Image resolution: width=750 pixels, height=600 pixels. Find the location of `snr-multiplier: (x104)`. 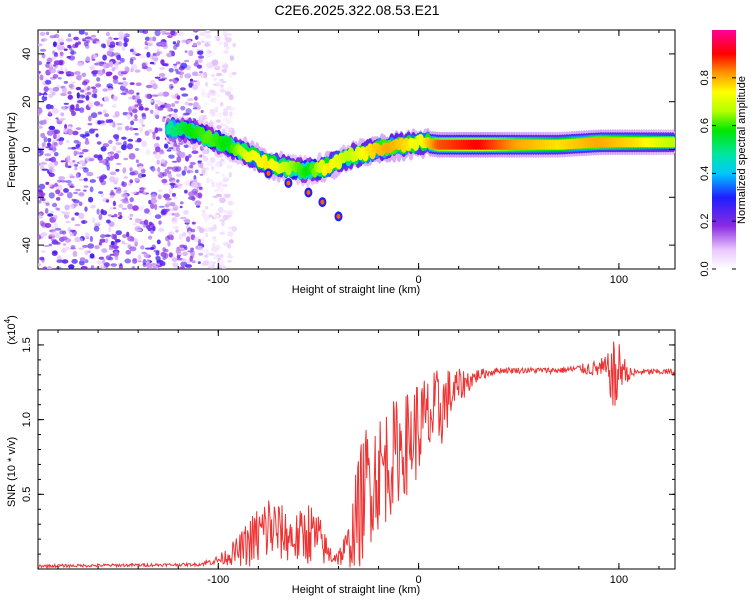

snr-multiplier: (x104) is located at coordinates (10, 330).